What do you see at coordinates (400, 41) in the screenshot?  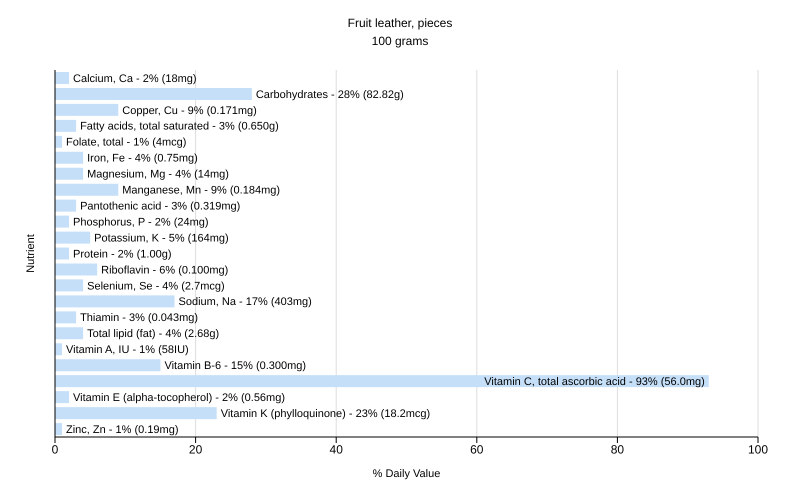 I see `chart-subtitle: 100 grams` at bounding box center [400, 41].